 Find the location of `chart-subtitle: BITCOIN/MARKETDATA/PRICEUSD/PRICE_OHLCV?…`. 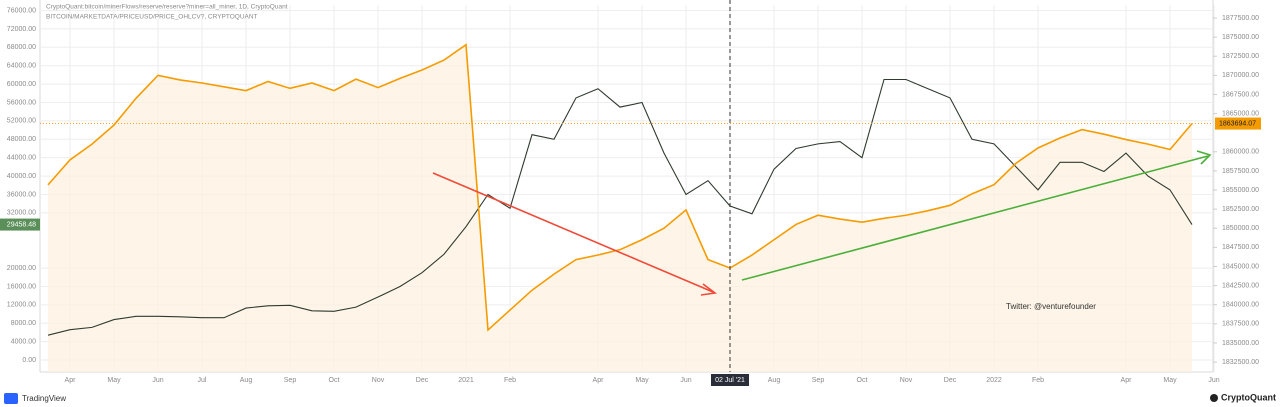

chart-subtitle: BITCOIN/MARKETDATA/PRICEUSD/PRICE_OHLCV?… is located at coordinates (152, 17).